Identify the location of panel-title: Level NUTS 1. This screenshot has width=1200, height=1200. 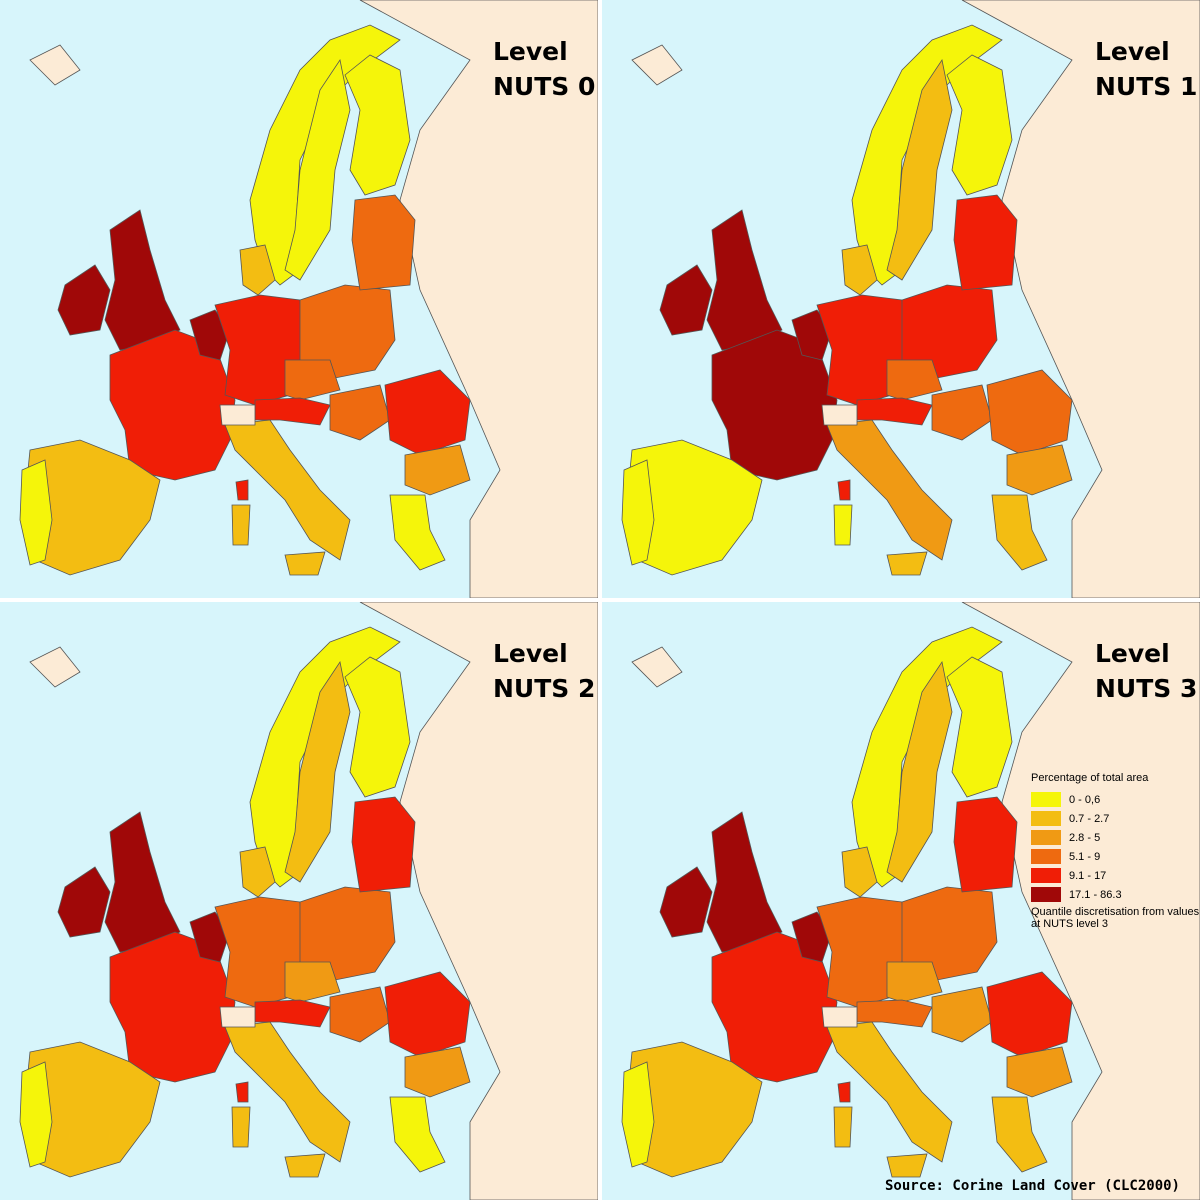
(1146, 69).